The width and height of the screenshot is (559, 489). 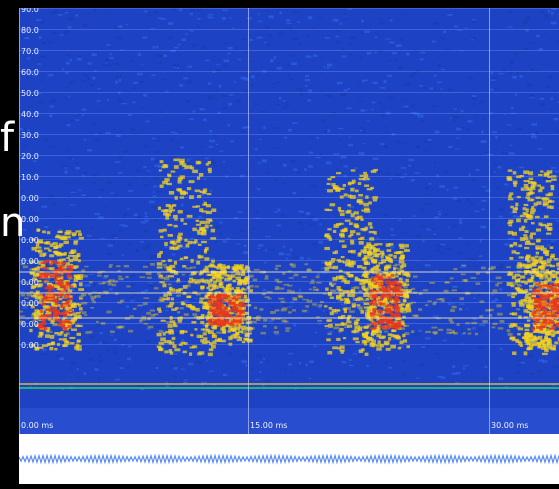 I want to click on overlay-text-2: n, so click(x=12, y=223).